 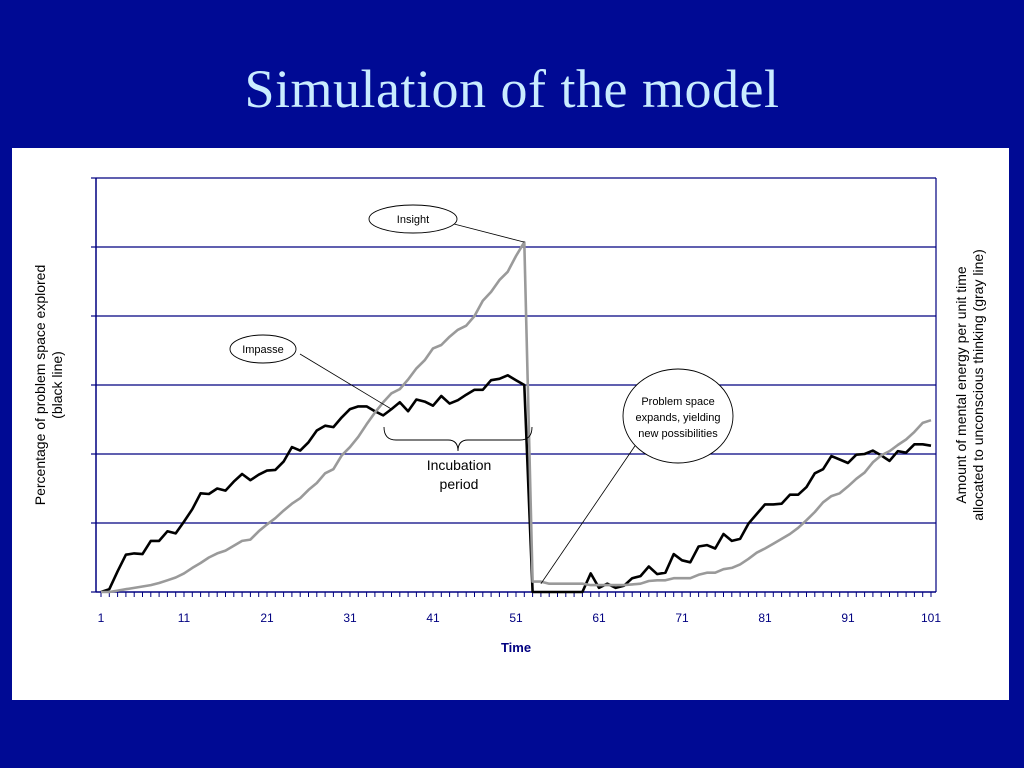 I want to click on x-tick-label: 61, so click(x=599, y=618).